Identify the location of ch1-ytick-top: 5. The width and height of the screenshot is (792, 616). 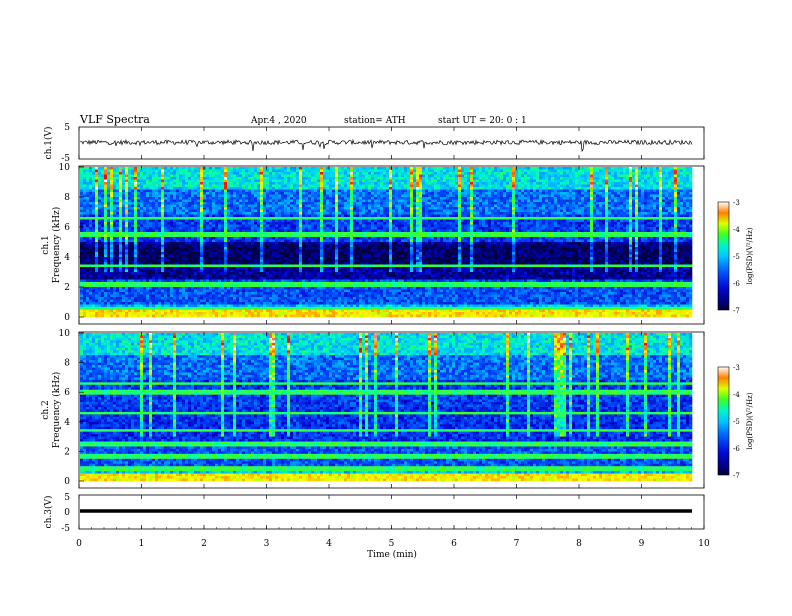
(67, 128).